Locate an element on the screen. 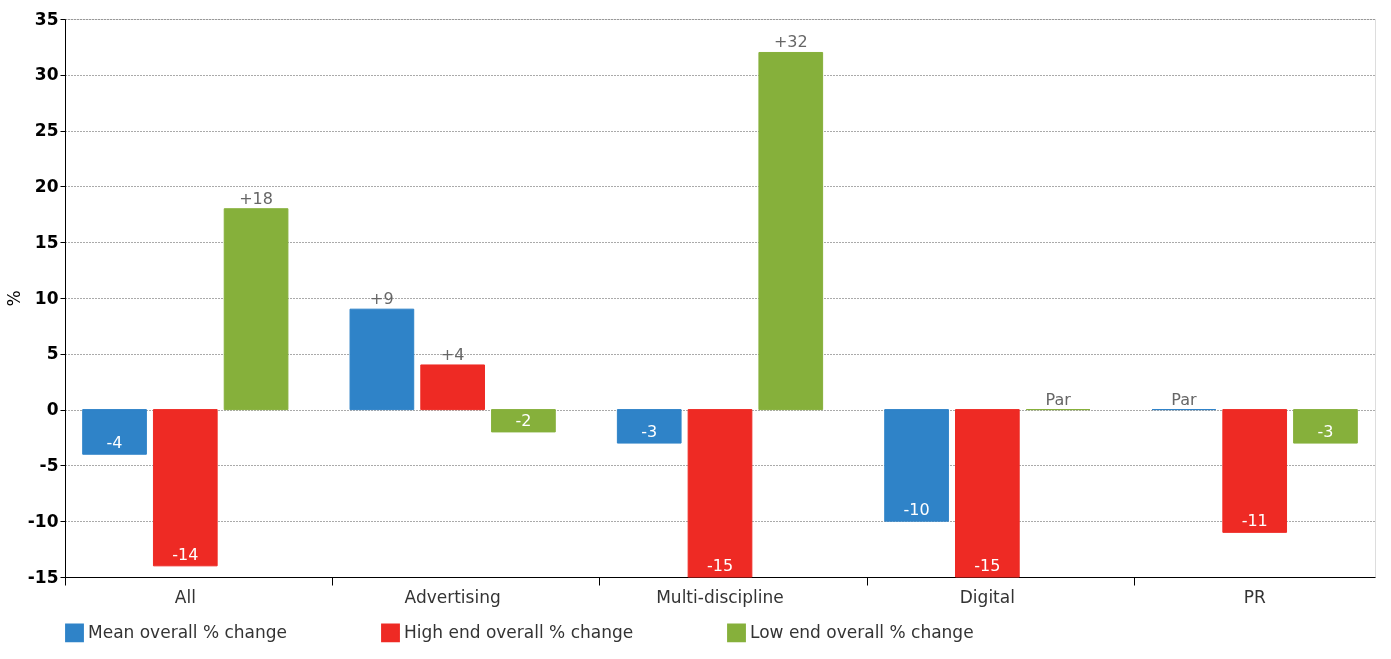 The height and width of the screenshot is (659, 1391). y-tick-label: 5 is located at coordinates (52, 353).